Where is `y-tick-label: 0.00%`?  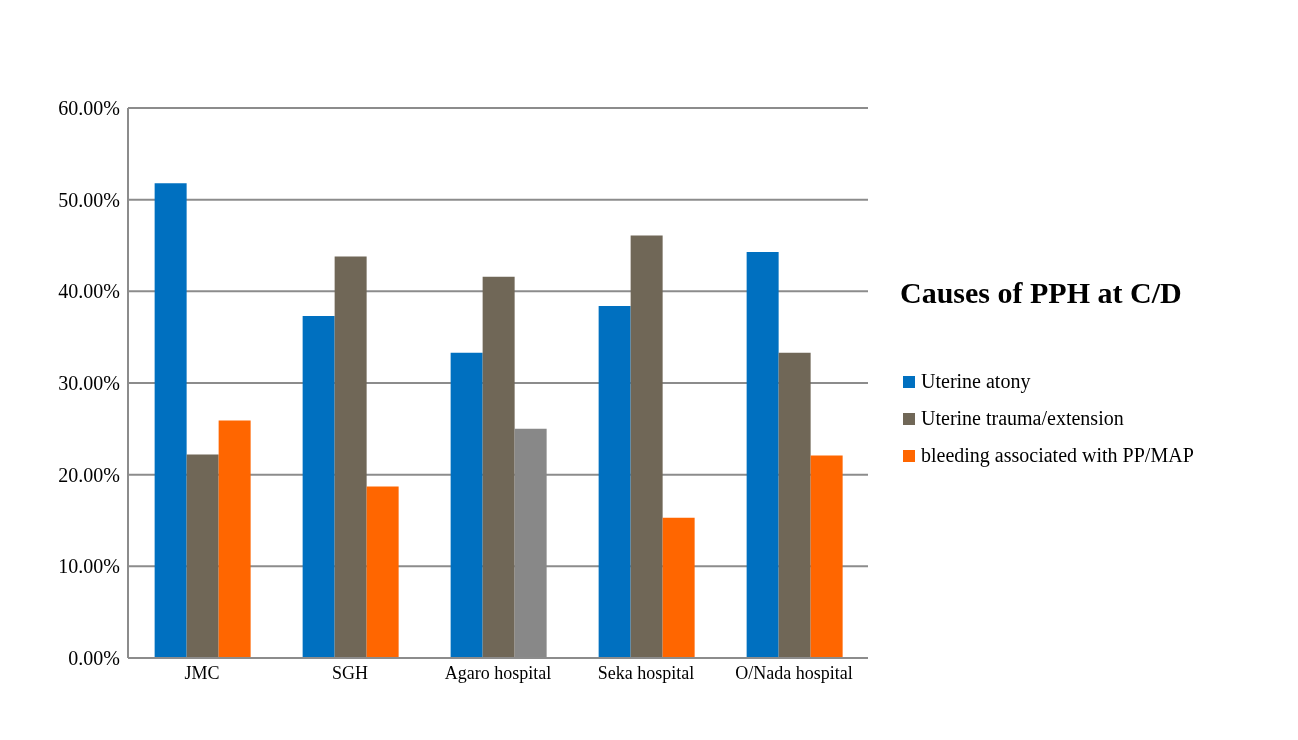 y-tick-label: 0.00% is located at coordinates (94, 658).